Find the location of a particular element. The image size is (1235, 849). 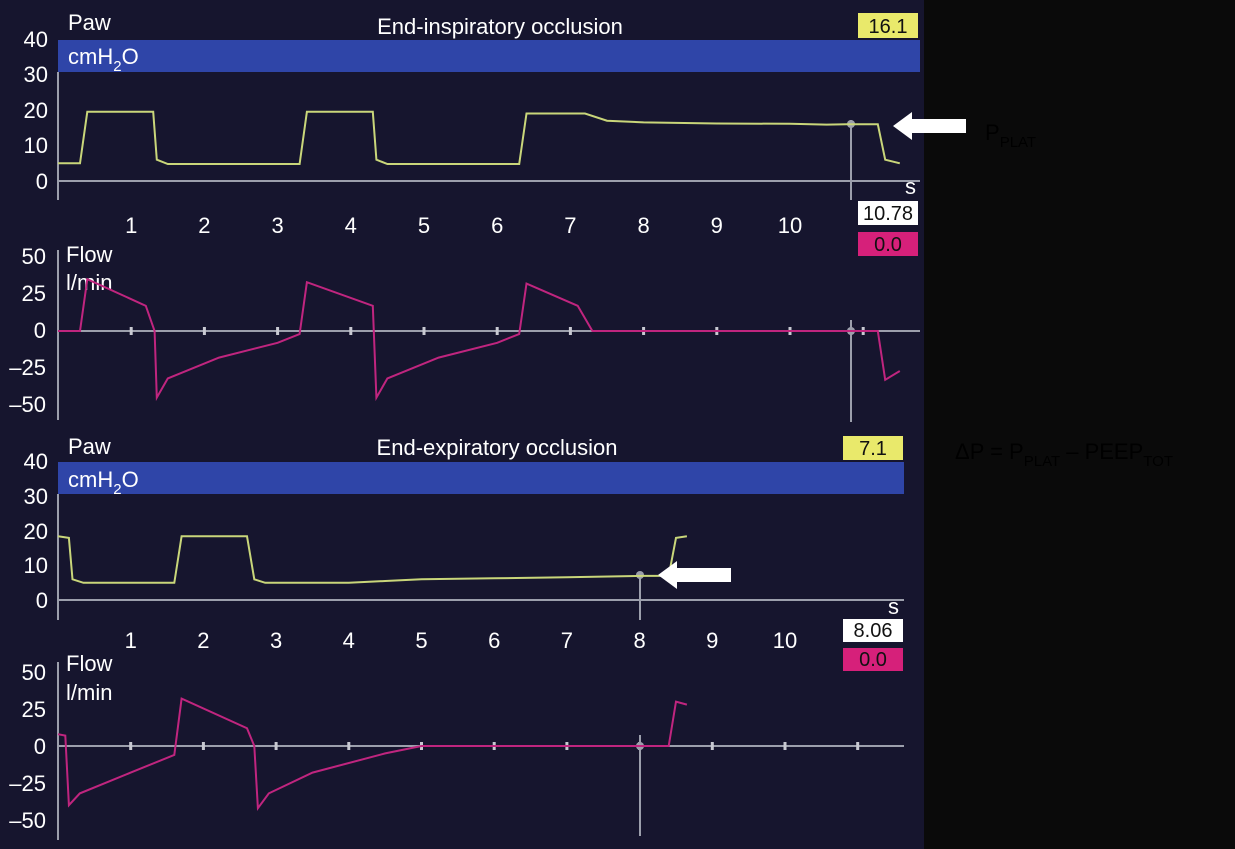

panel-title: End-expiratory occlusion is located at coordinates (497, 447).